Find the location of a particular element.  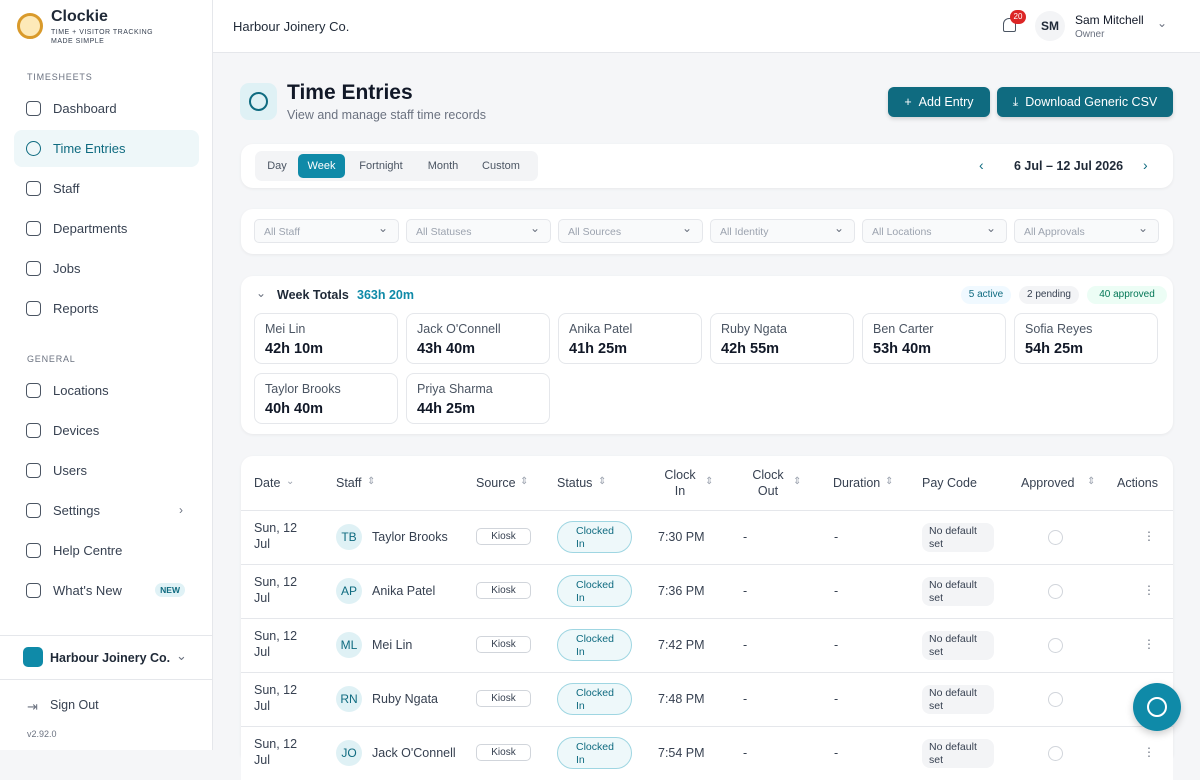

page-subtitle: View and manage staff time records is located at coordinates (386, 115).